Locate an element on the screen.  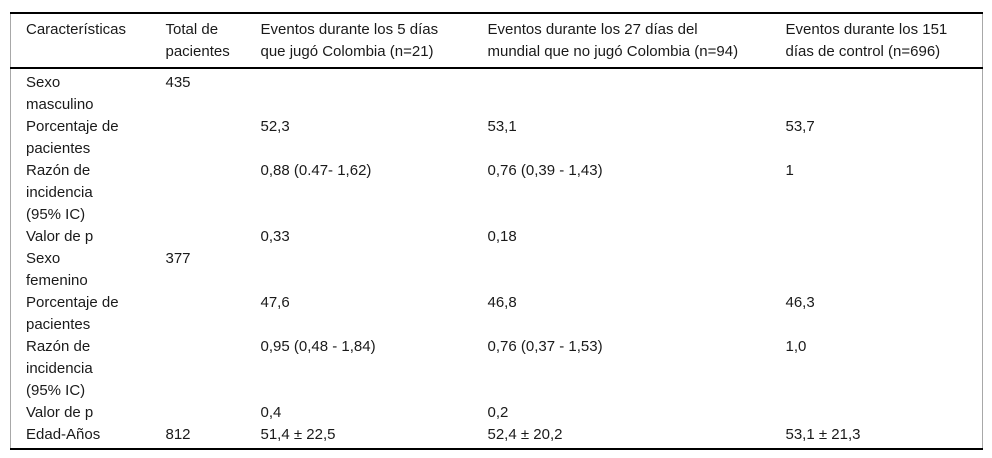
table-row-porcentaje-femenino: Porcentaje de pacientes 47,6 46,8 46,3 is located at coordinates (497, 314).